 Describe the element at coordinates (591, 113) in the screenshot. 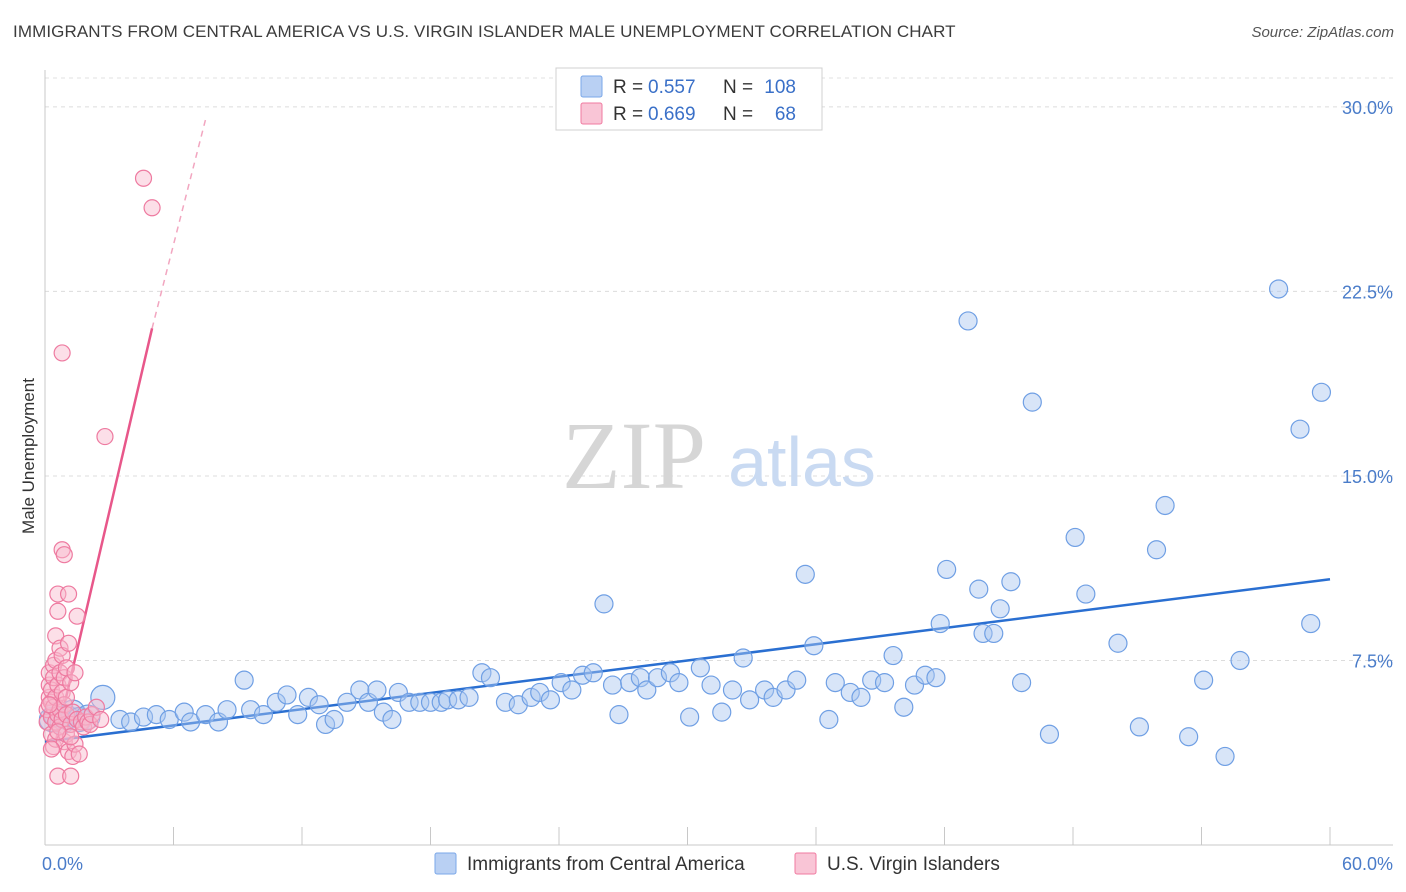

I see `legend-swatch-pink` at that location.